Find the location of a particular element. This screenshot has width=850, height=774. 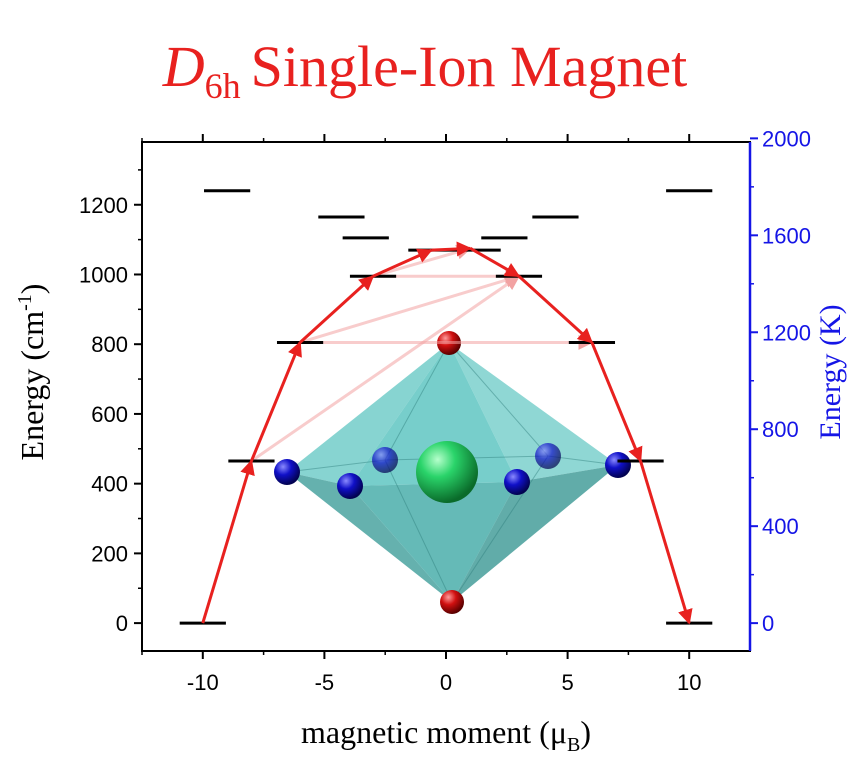

y-left-tick-label: 200 is located at coordinates (109, 553).